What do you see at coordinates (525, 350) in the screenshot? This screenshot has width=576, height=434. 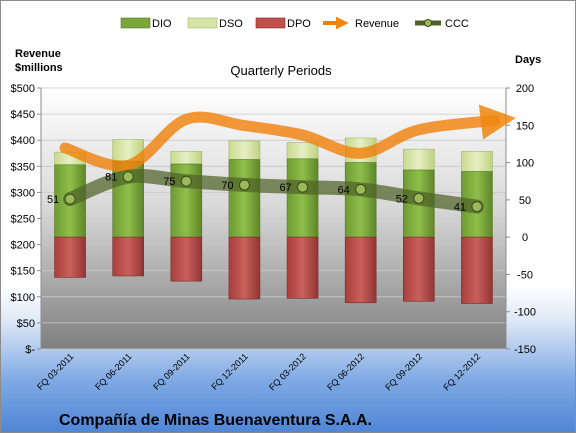 I see `right-tick-label: -150` at bounding box center [525, 350].